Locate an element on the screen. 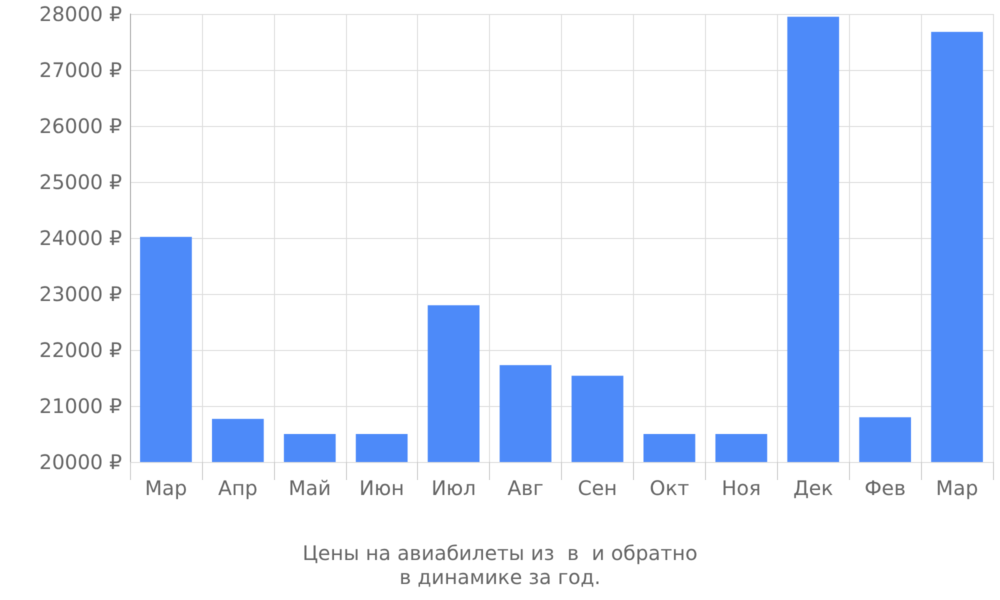 The width and height of the screenshot is (1000, 600). y-tick-label: 20000 ₽ is located at coordinates (80, 462).